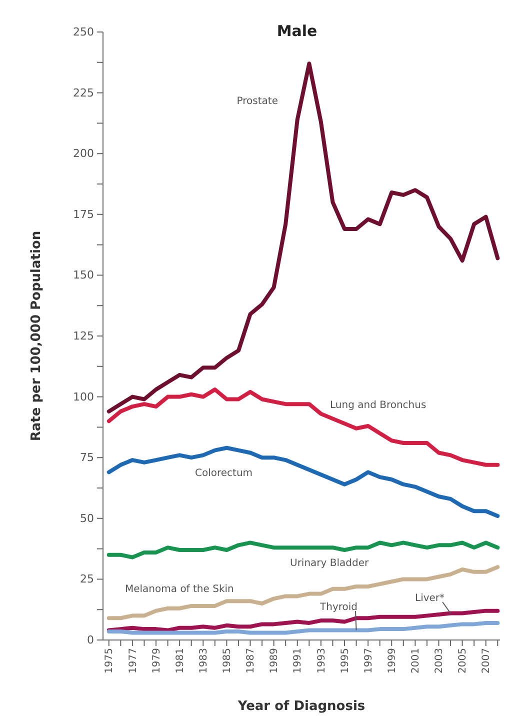 The image size is (508, 720). Describe the element at coordinates (338, 607) in the screenshot. I see `series-label: Thyroid` at that location.